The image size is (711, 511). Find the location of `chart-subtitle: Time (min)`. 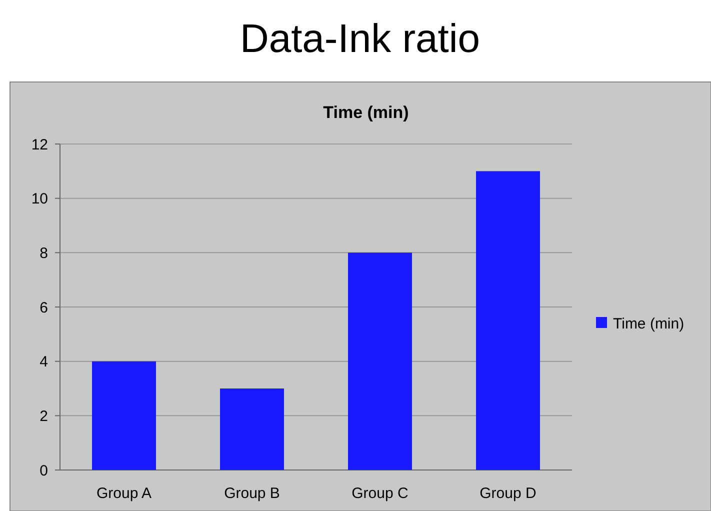

chart-subtitle: Time (min) is located at coordinates (366, 112).